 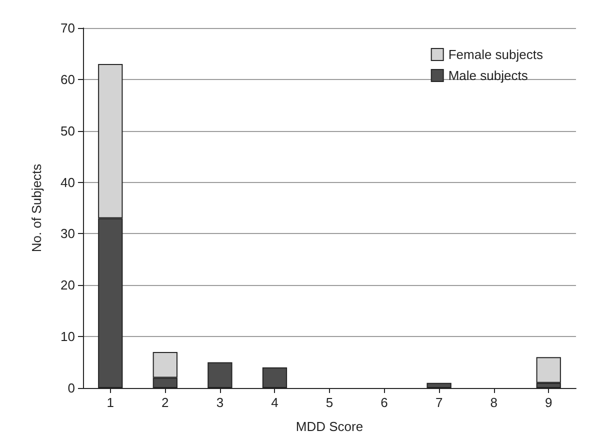 What do you see at coordinates (274, 402) in the screenshot?
I see `x-tick-label: 4` at bounding box center [274, 402].